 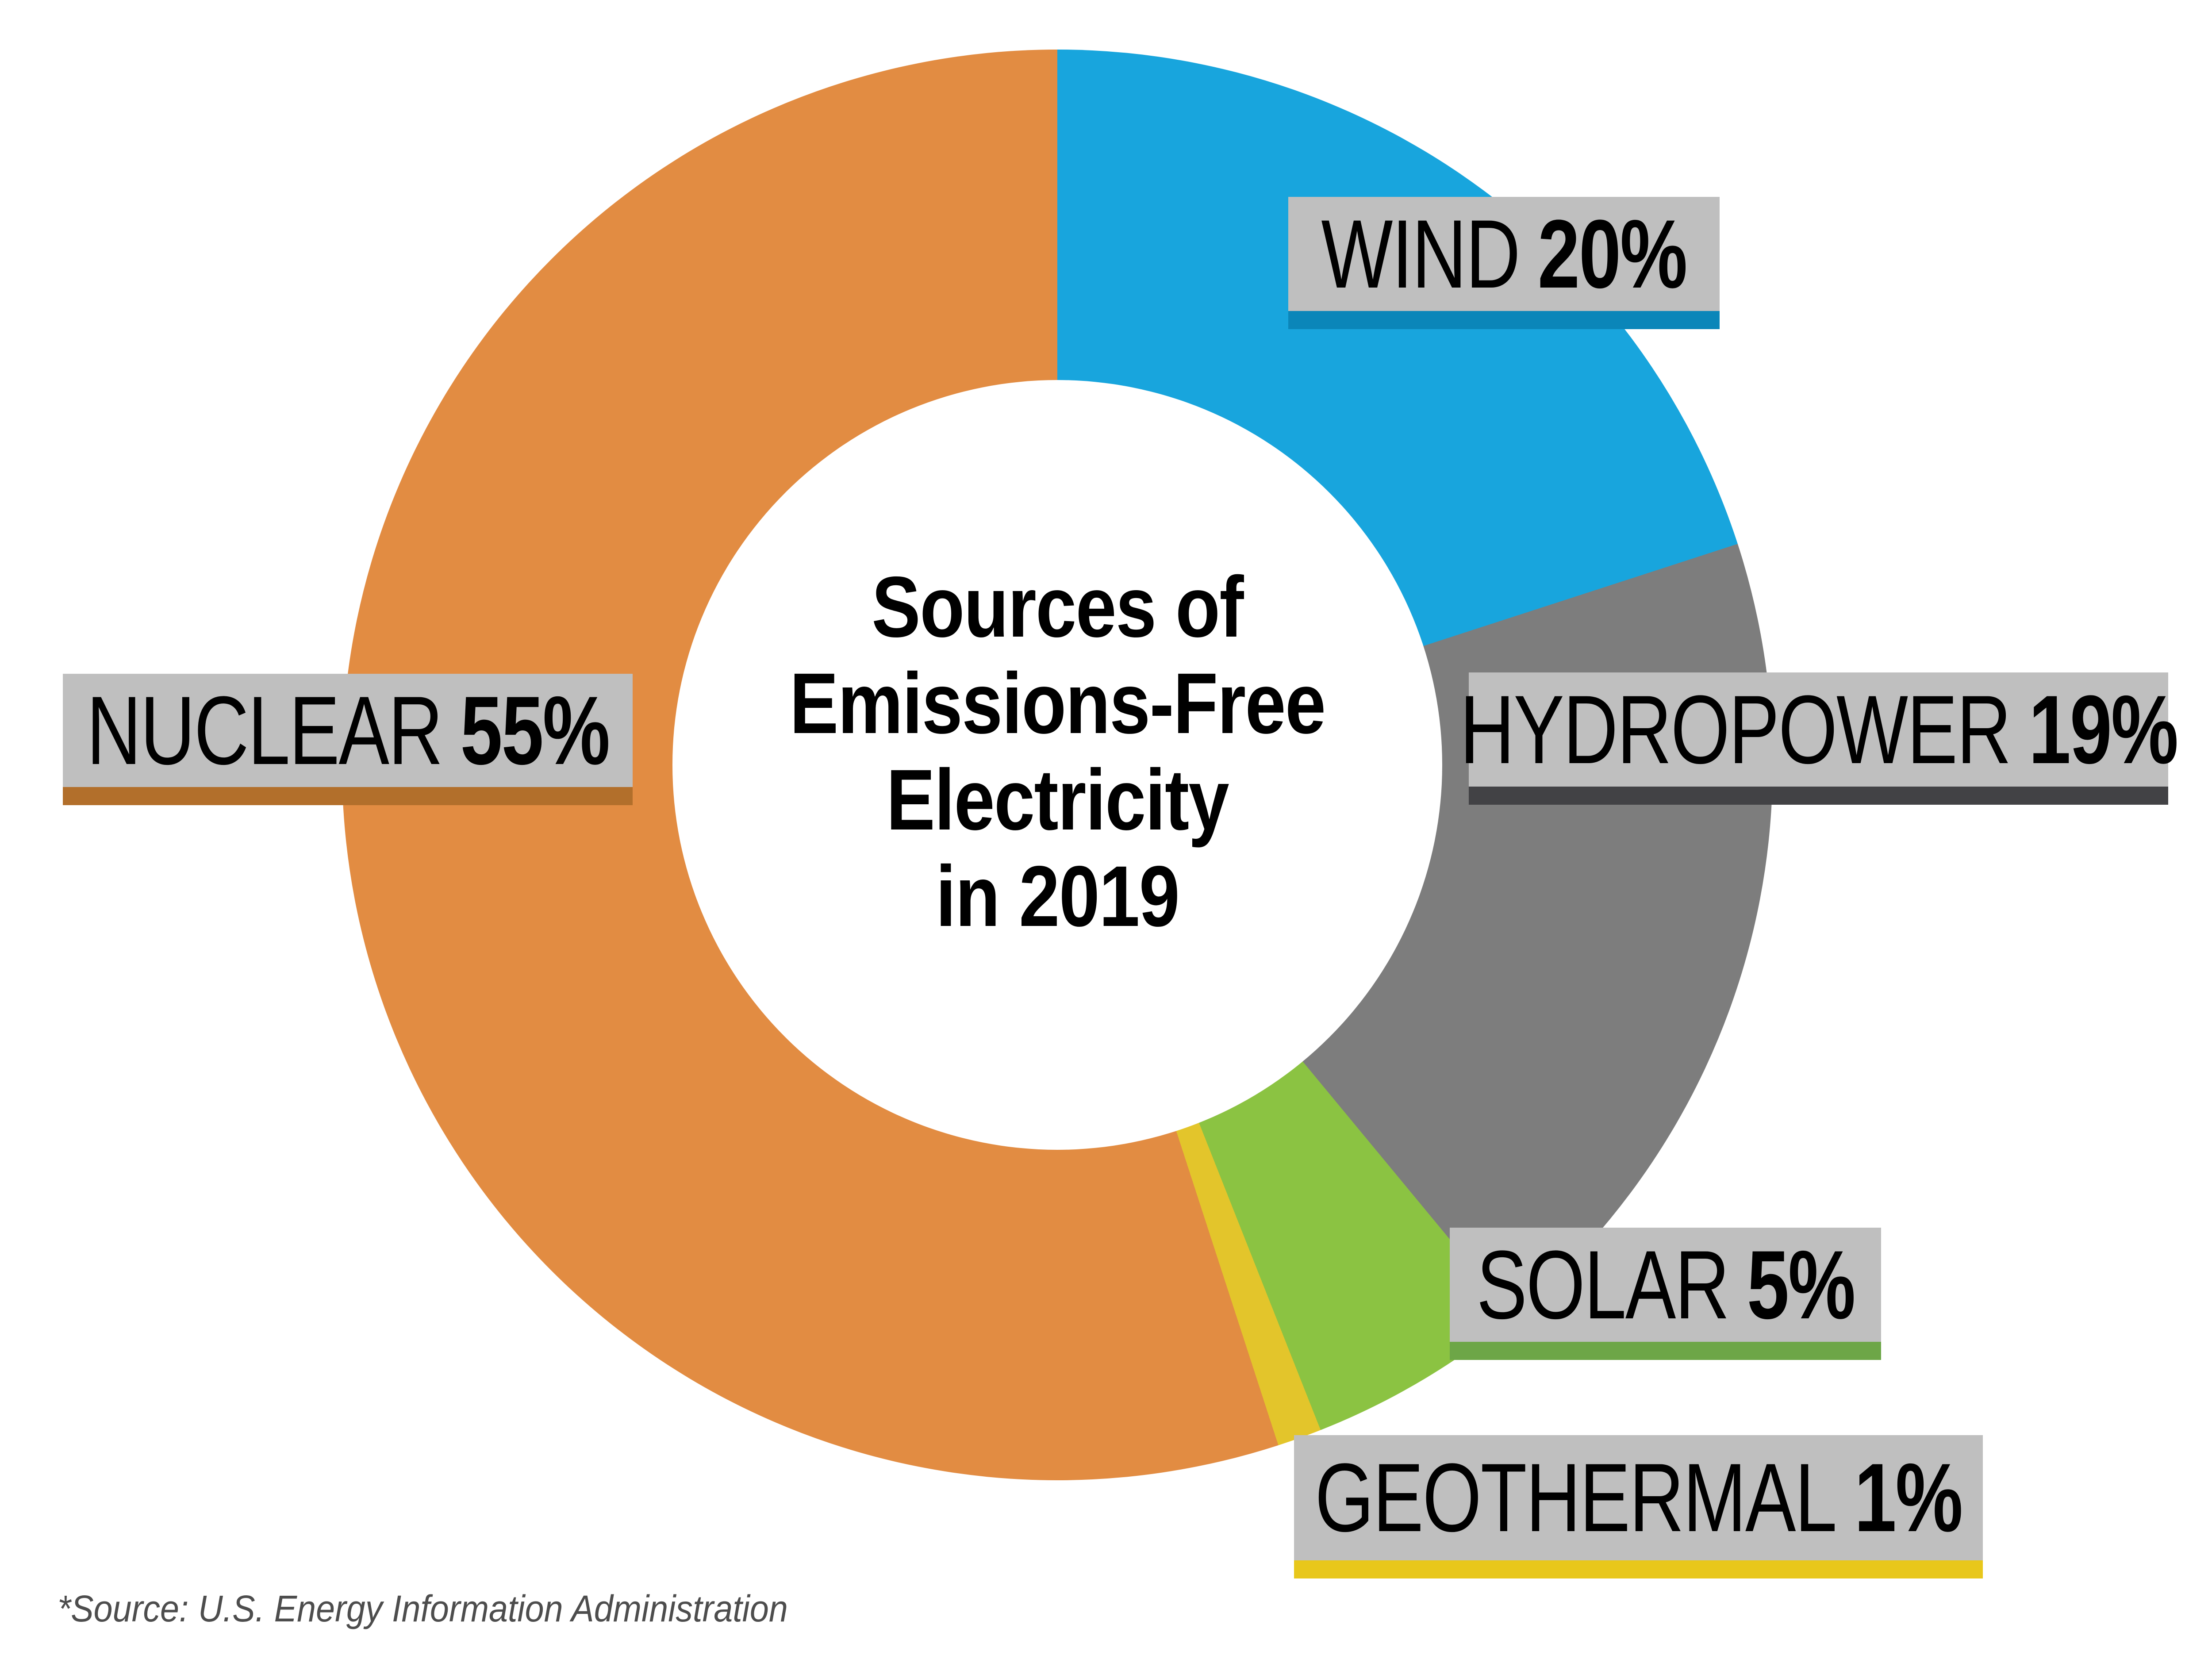 I want to click on label-nuclear: NUCLEAR 55%, so click(x=348, y=740).